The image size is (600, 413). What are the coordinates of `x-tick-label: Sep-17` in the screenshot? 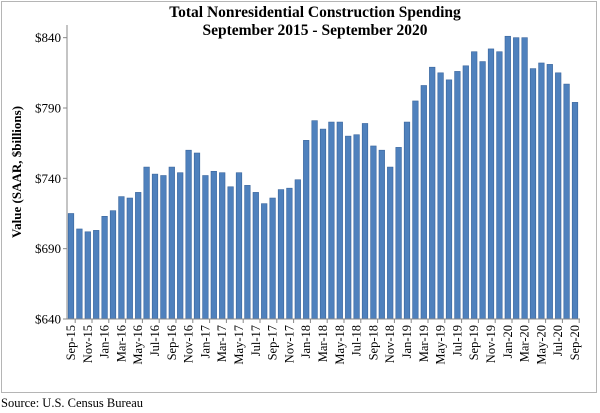 It's located at (273, 342).